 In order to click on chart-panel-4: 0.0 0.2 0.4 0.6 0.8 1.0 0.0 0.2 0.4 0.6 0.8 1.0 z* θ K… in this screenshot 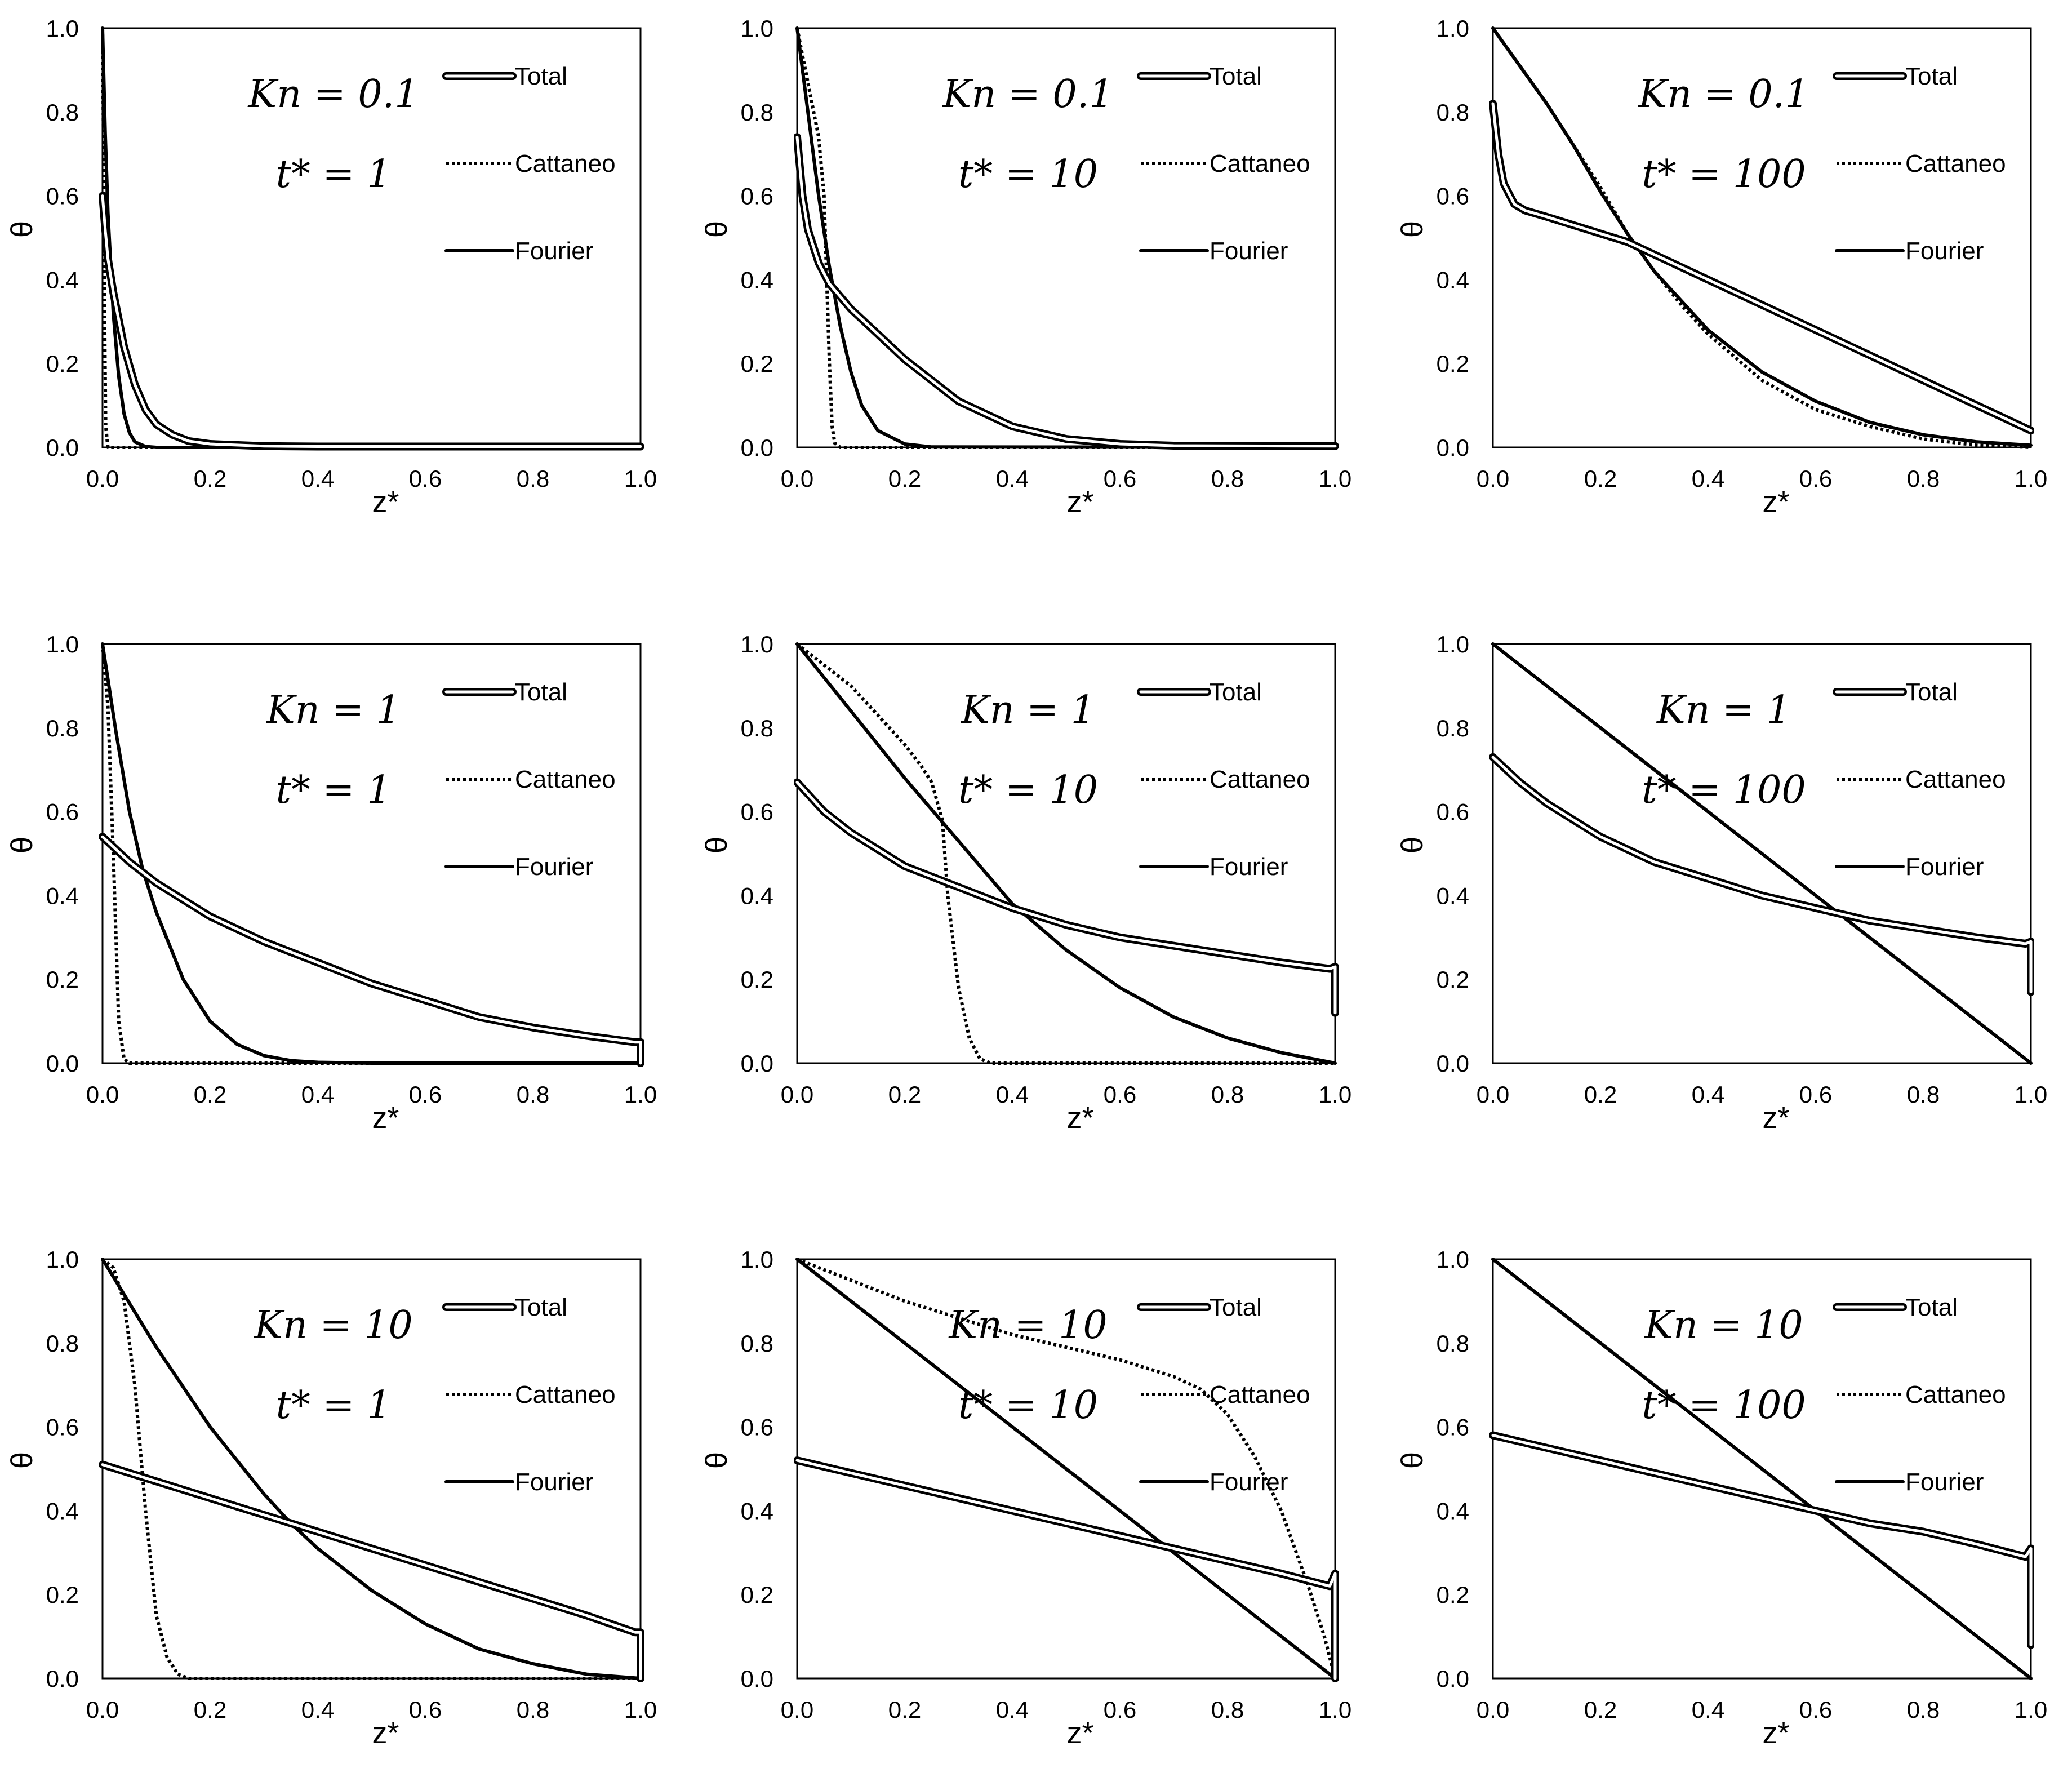, I will do `click(331, 883)`.